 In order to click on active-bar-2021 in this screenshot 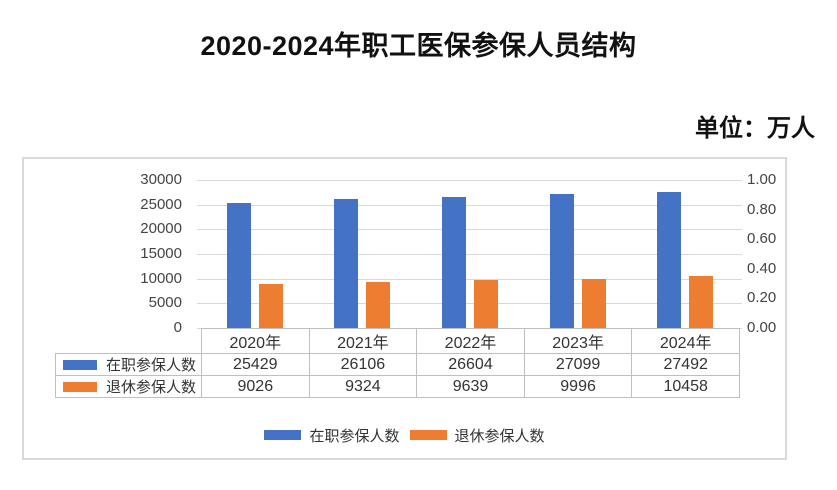, I will do `click(346, 263)`.